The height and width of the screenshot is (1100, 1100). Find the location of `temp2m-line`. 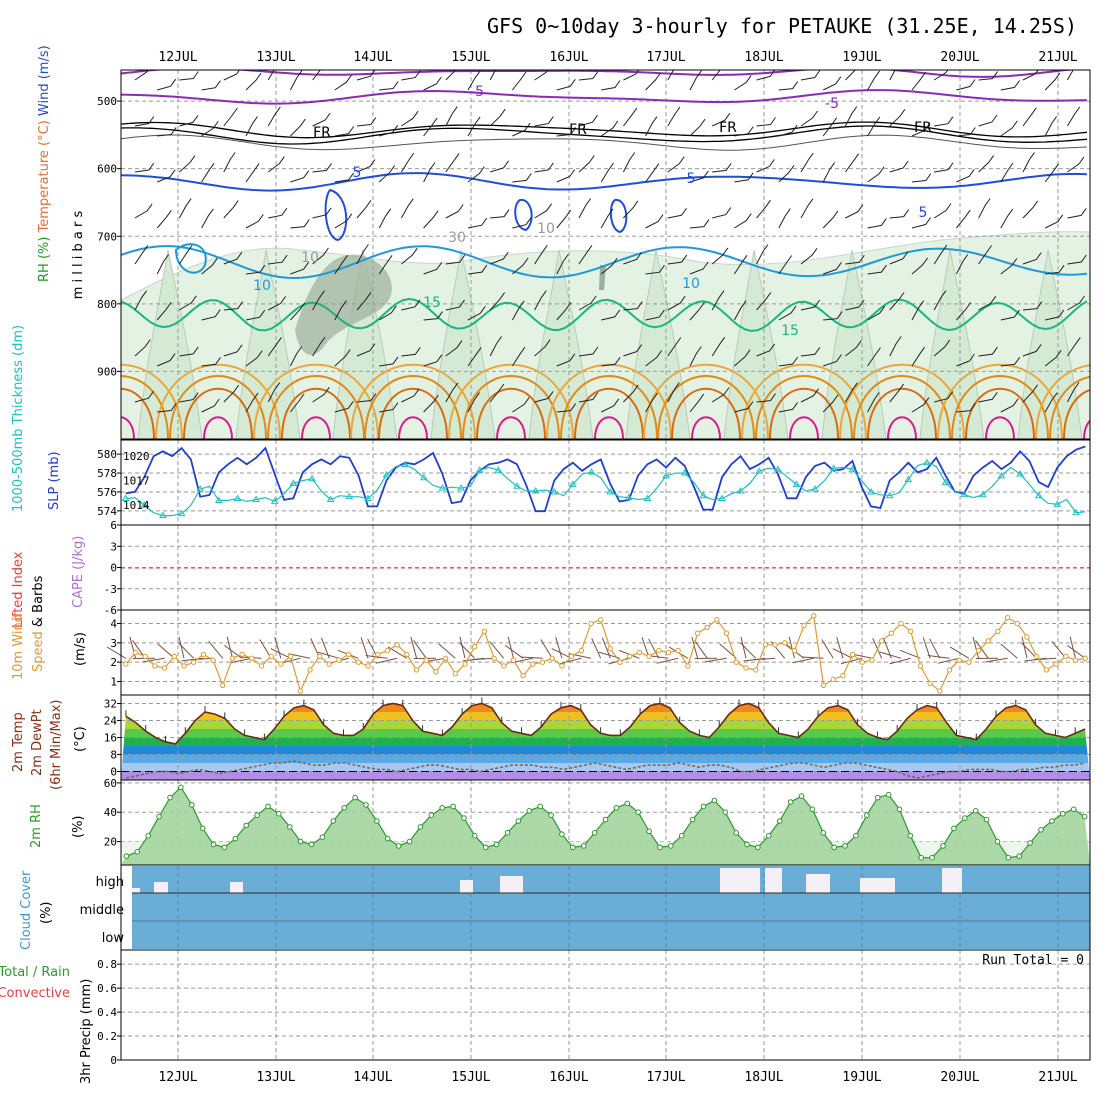

temp2m-line is located at coordinates (605, 723).